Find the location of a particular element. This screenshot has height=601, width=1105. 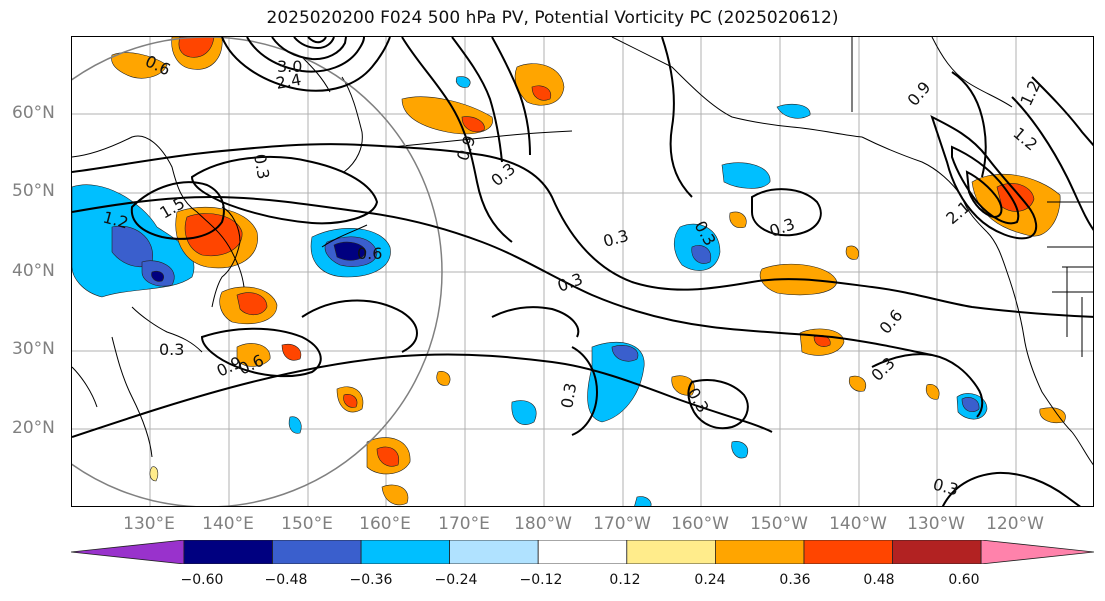

coast-us-west is located at coordinates (1029, 332).